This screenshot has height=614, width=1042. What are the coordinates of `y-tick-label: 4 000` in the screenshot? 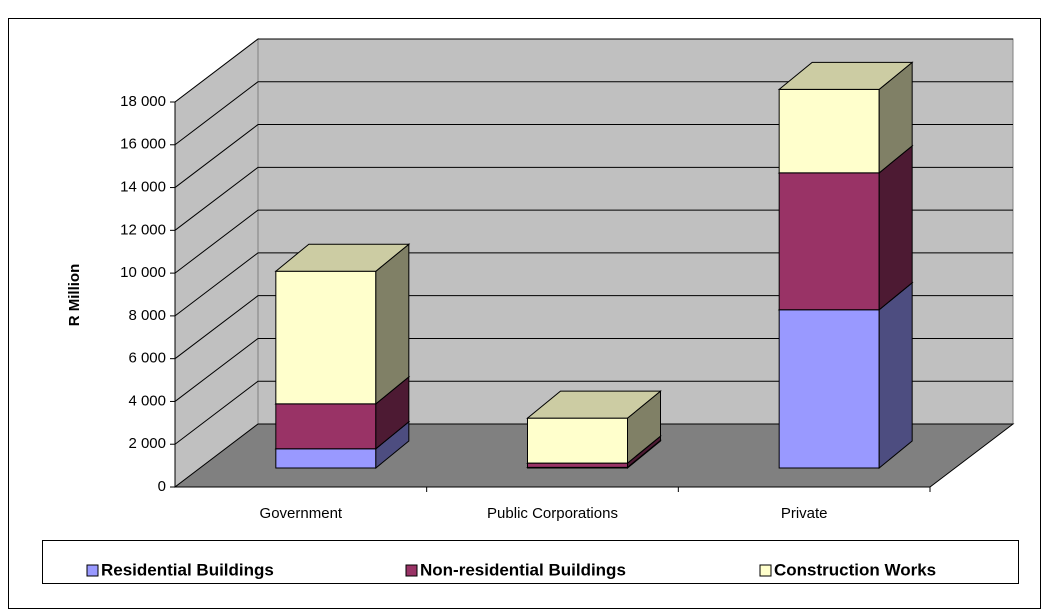 It's located at (147, 400).